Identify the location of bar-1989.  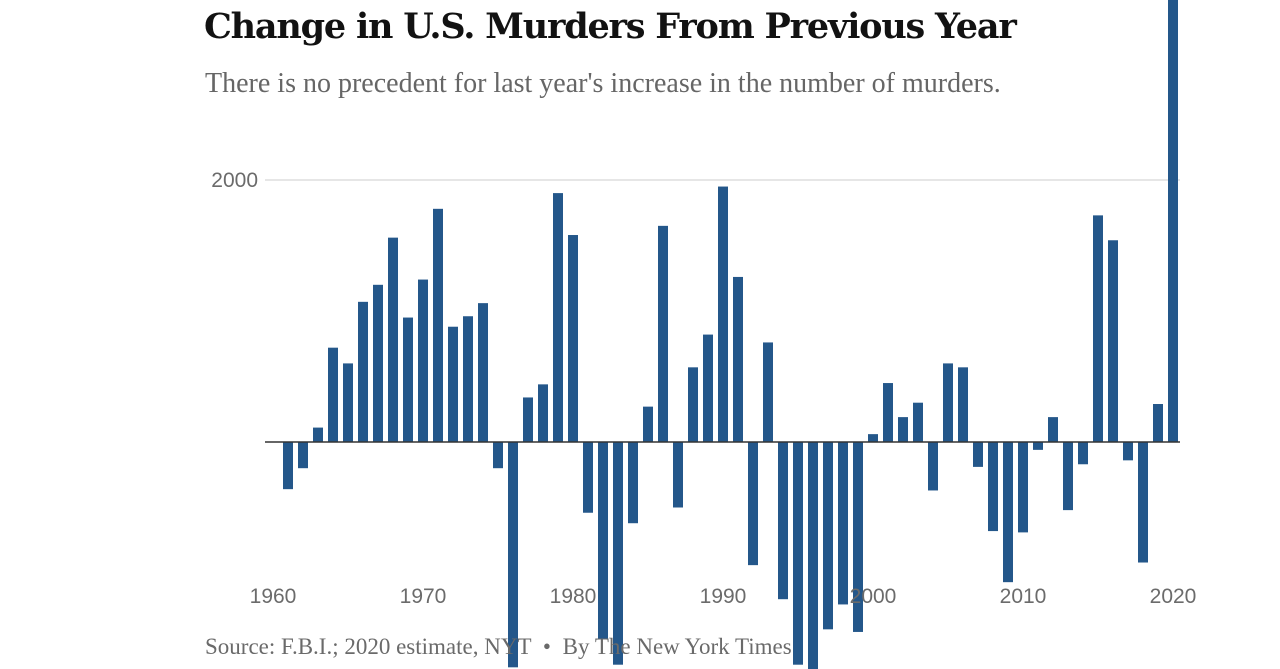
(708, 388).